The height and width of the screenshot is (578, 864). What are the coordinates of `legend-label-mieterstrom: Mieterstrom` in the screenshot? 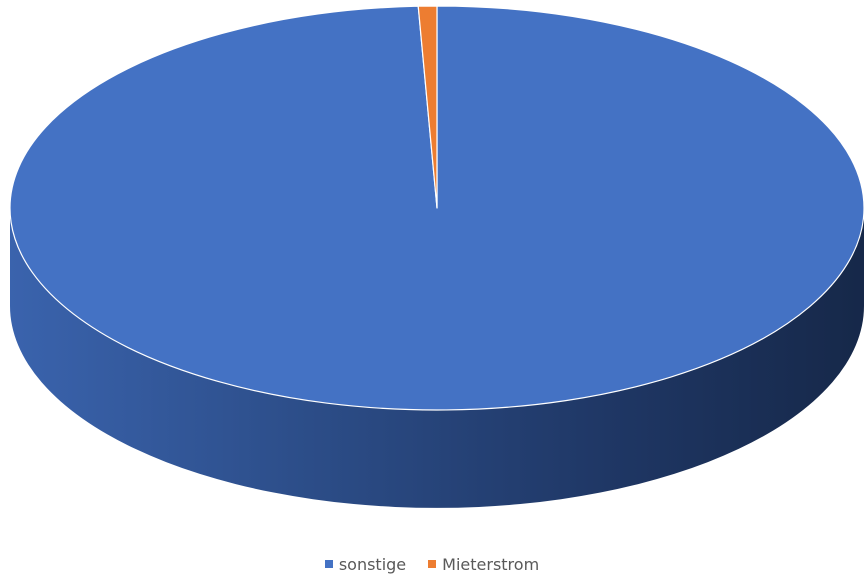 It's located at (491, 564).